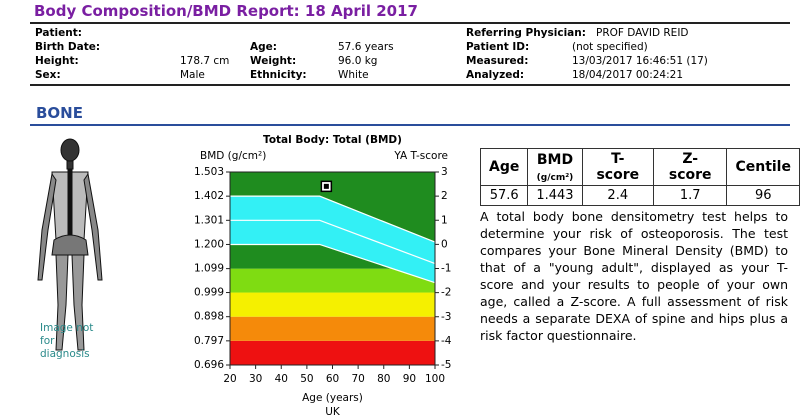  I want to click on table-cell: 2.4, so click(617, 195).